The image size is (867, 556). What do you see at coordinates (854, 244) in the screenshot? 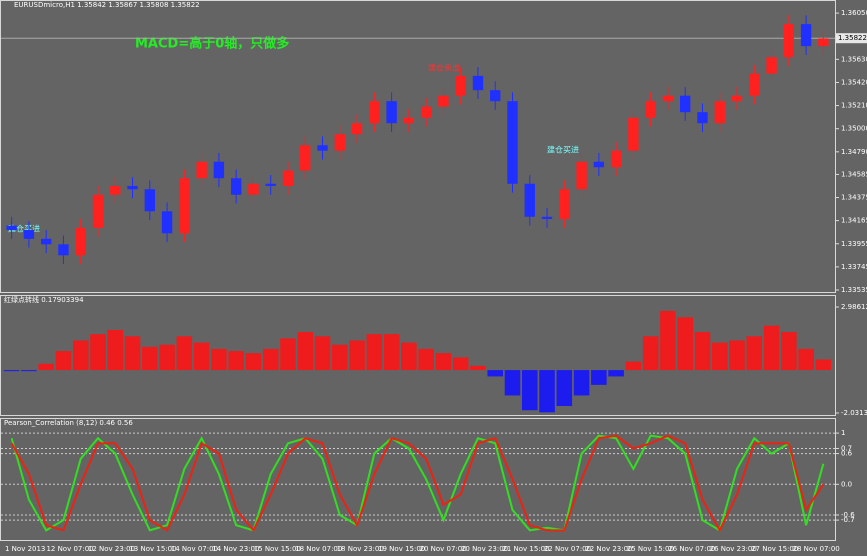
I see `y-tick-label: 1.33955` at bounding box center [854, 244].